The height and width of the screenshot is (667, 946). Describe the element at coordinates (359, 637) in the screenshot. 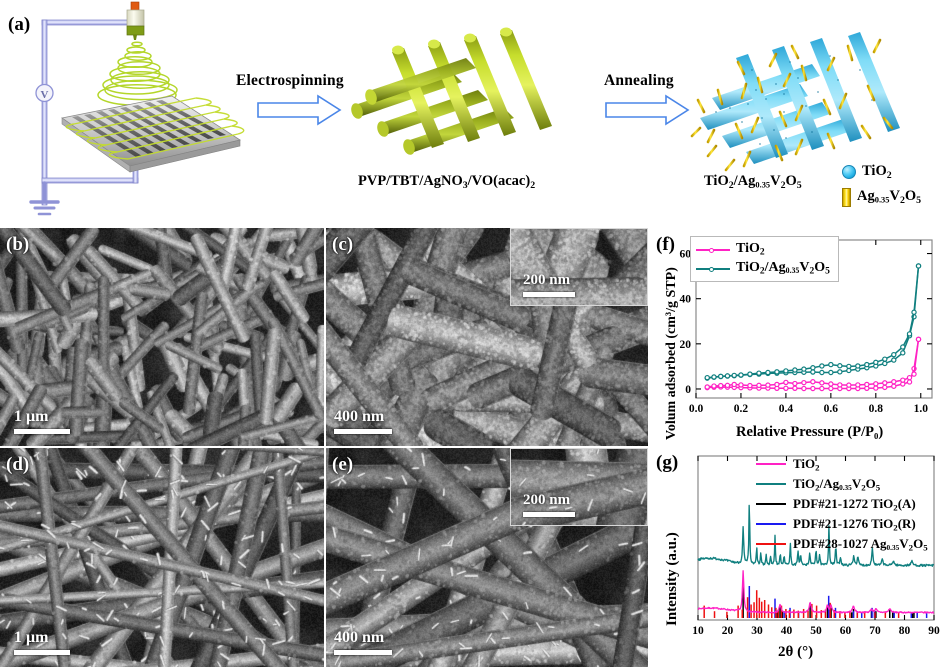

I see `panel-e-scalebar-text: 400 nm` at that location.